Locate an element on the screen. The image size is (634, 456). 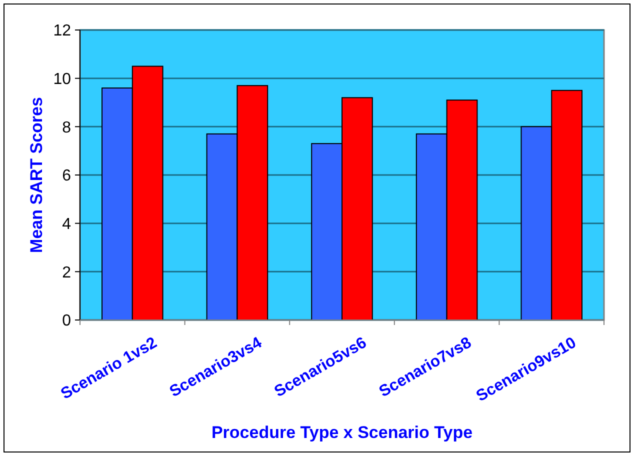
y-tick-label: 12 is located at coordinates (62, 31).